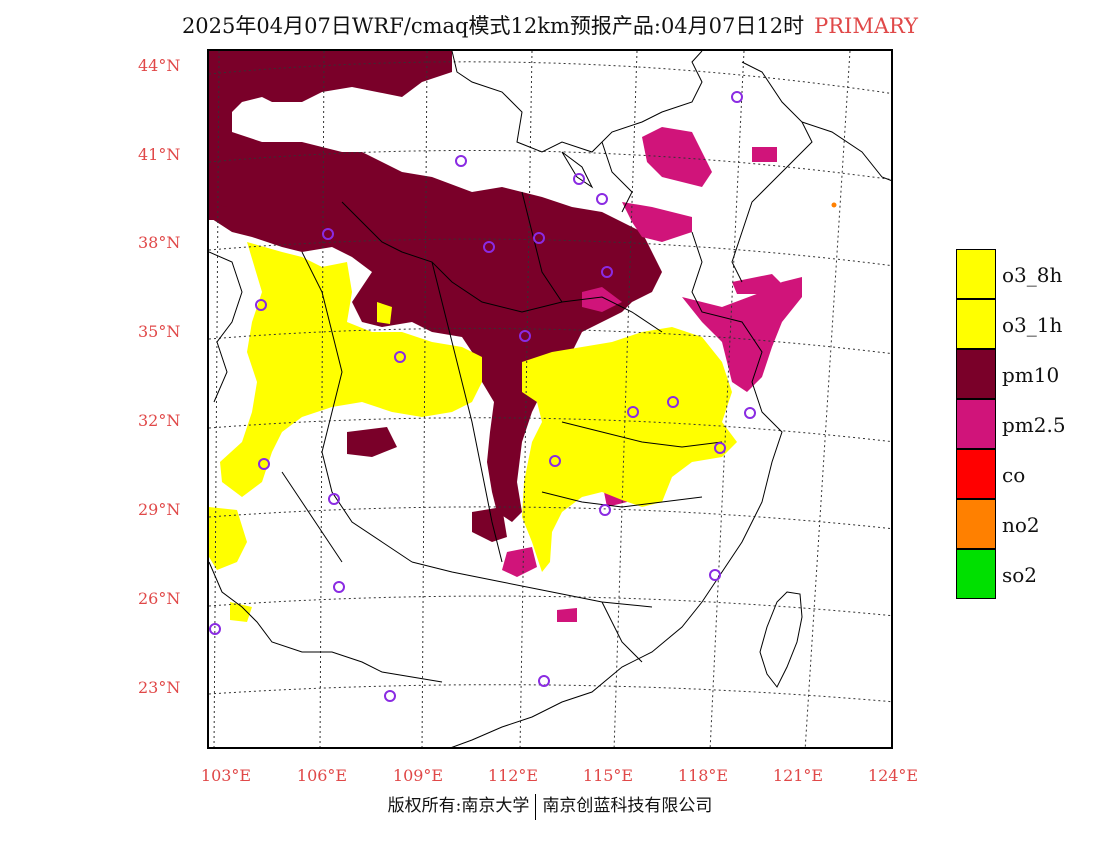 The height and width of the screenshot is (850, 1100). I want to click on lat-label-41: 41°N, so click(159, 154).